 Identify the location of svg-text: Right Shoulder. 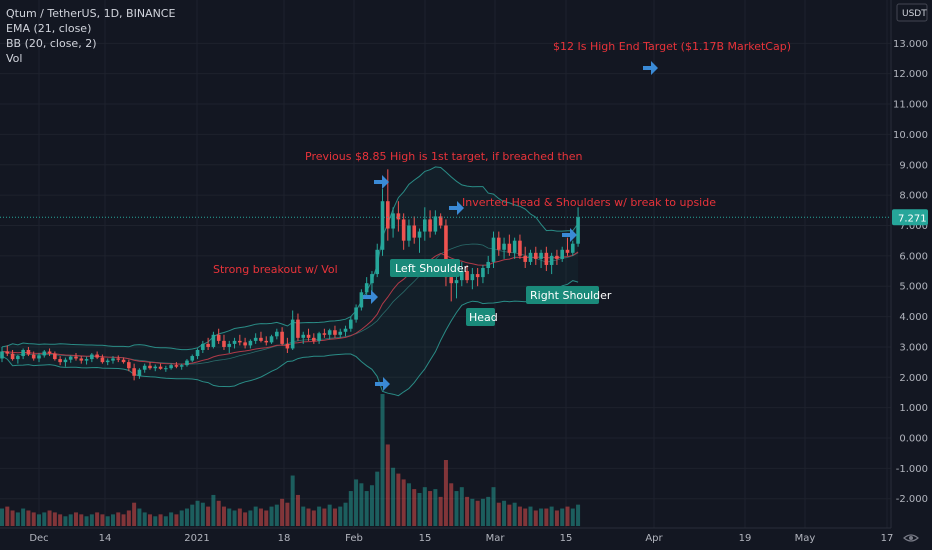
(571, 295).